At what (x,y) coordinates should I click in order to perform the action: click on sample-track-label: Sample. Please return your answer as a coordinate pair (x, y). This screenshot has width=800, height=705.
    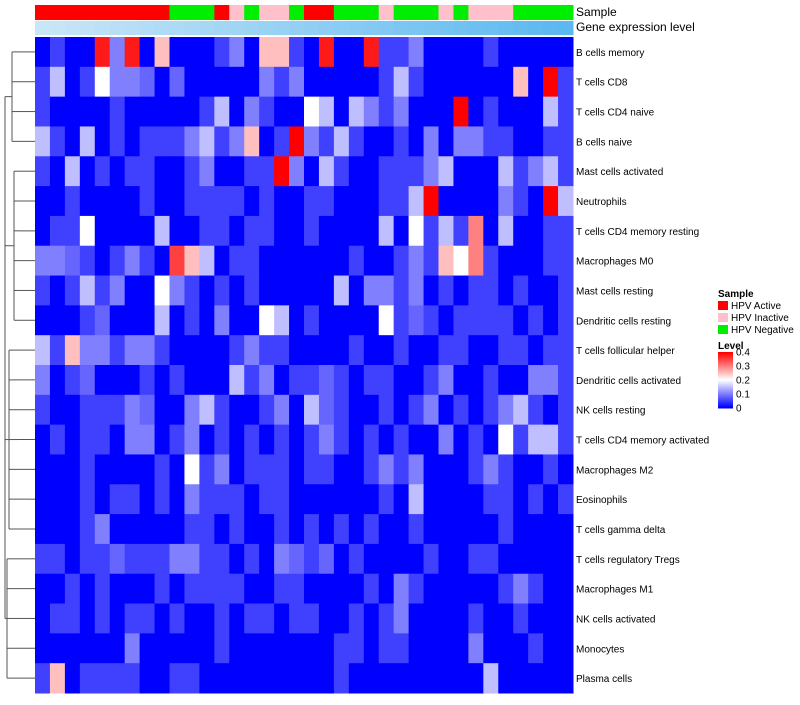
    Looking at the image, I should click on (596, 12).